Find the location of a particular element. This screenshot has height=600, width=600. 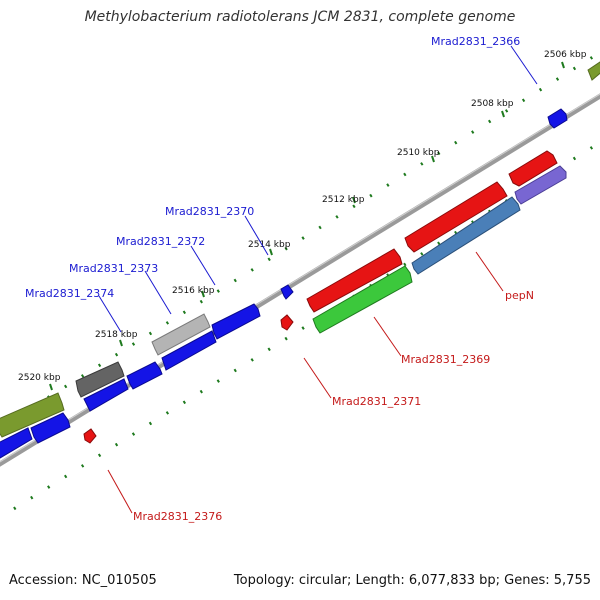

gene-pepn is located at coordinates (466, 235).